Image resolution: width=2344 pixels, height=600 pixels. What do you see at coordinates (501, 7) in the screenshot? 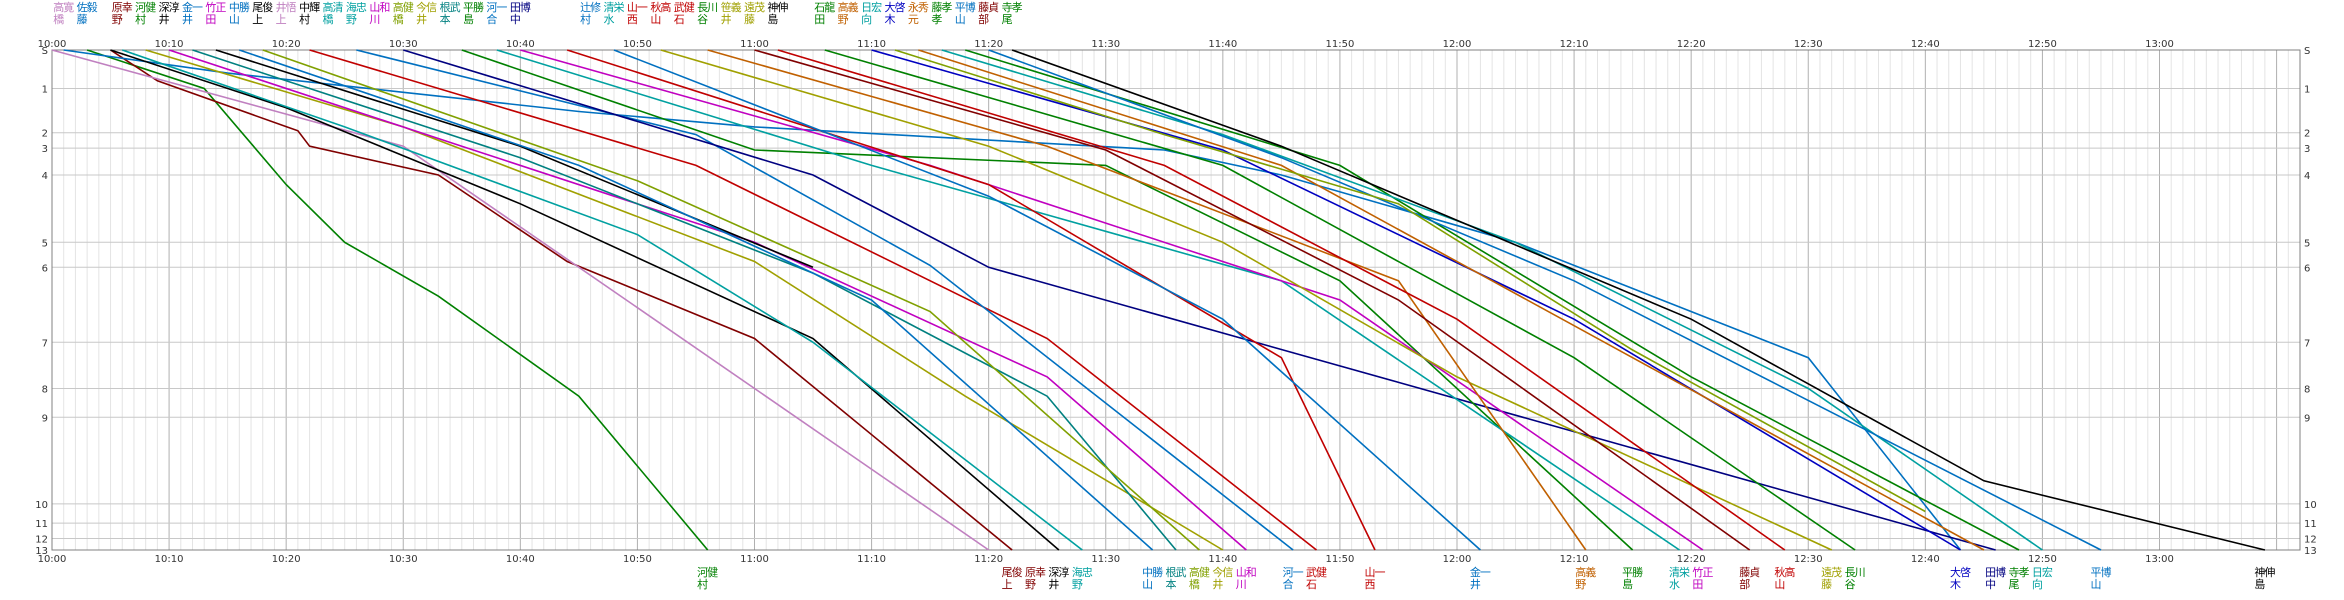
I see `runner-label-top: 一` at bounding box center [501, 7].